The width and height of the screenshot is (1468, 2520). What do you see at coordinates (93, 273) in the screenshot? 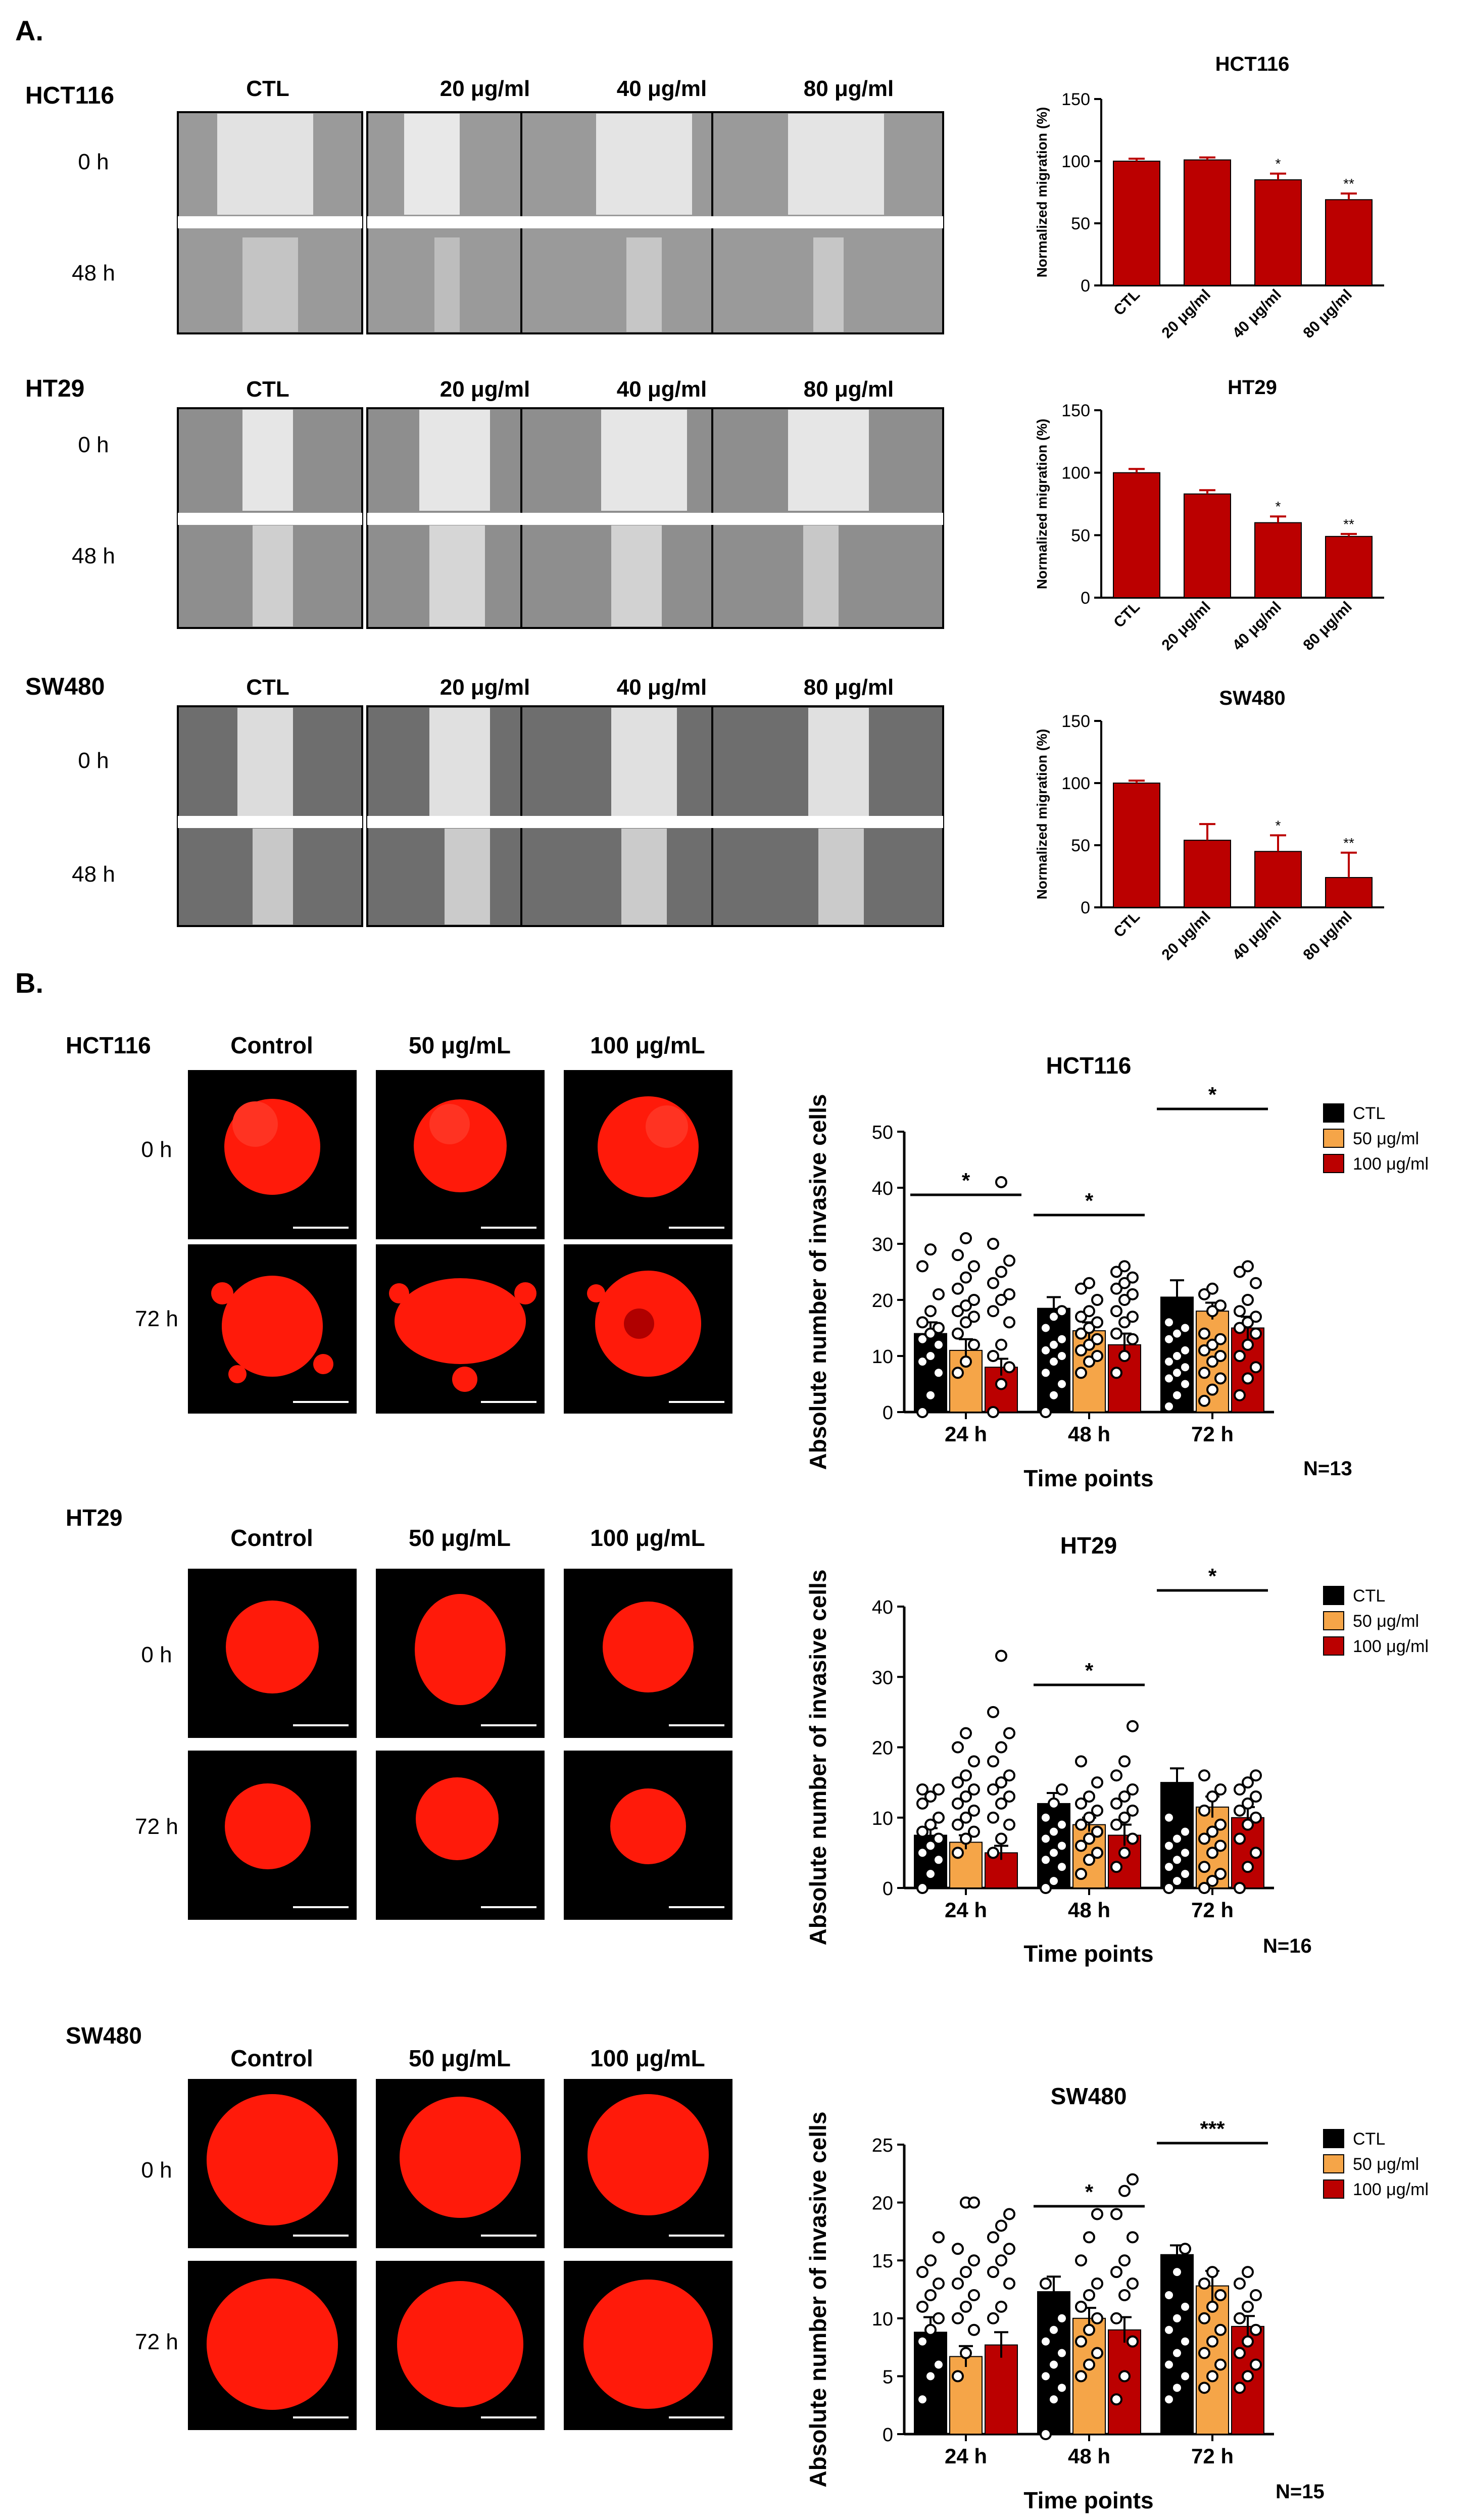
I see `time-label-48h: 48 h` at bounding box center [93, 273].